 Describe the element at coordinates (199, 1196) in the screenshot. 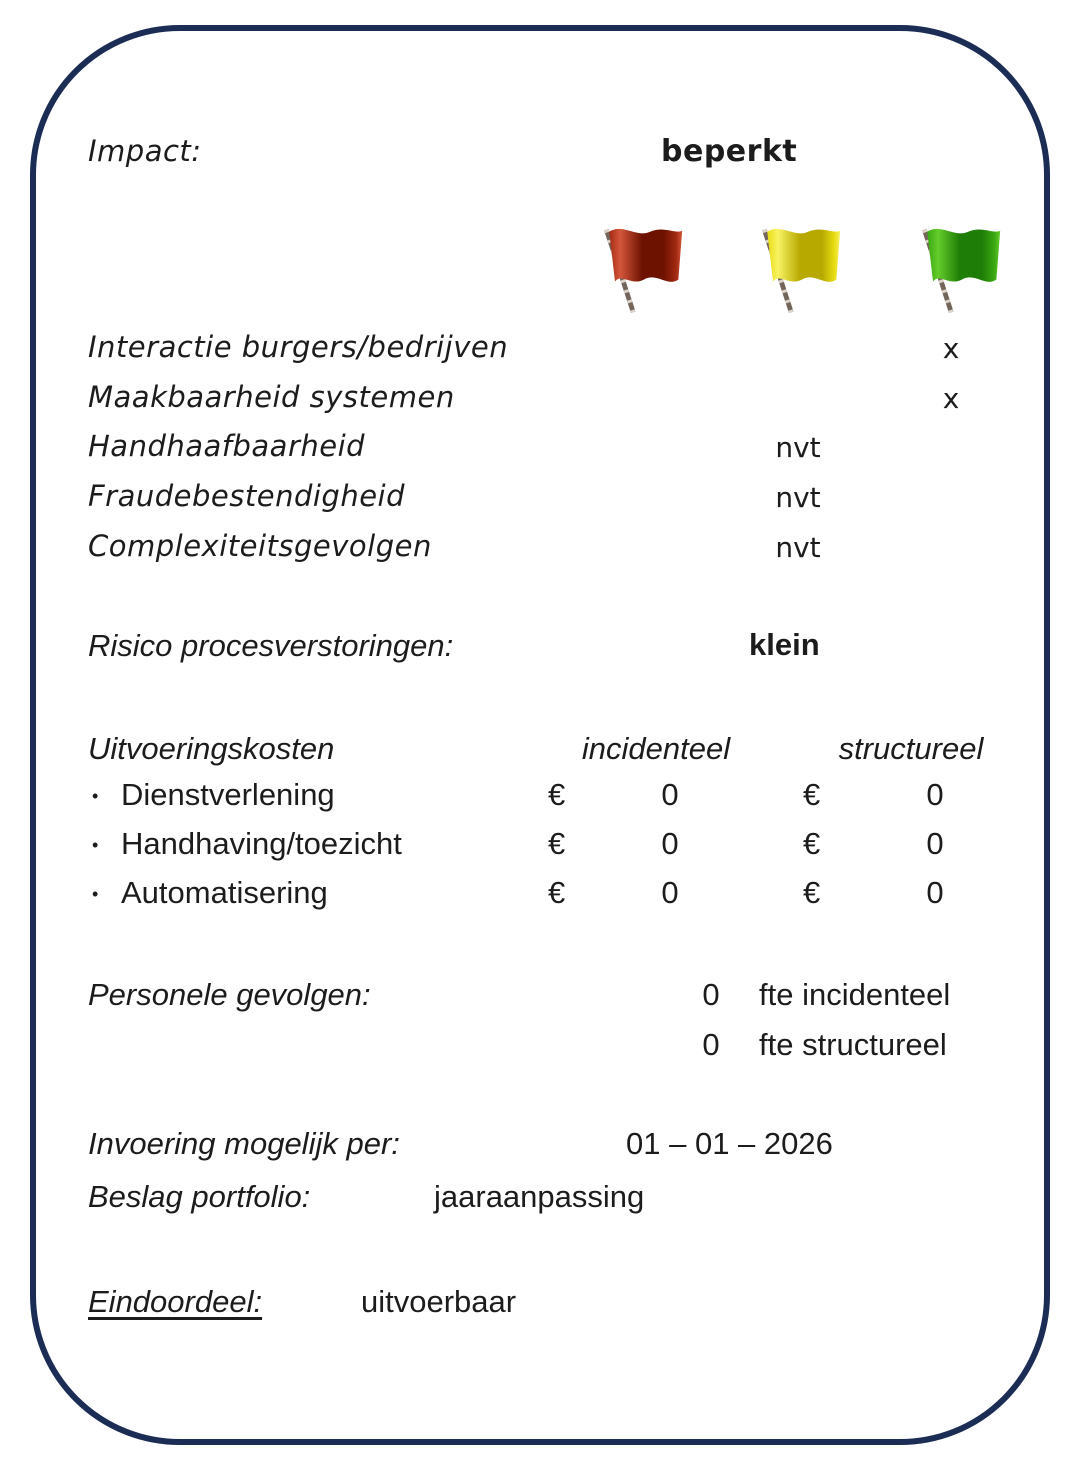

I see `portfolio-label: Beslag portfolio:` at that location.